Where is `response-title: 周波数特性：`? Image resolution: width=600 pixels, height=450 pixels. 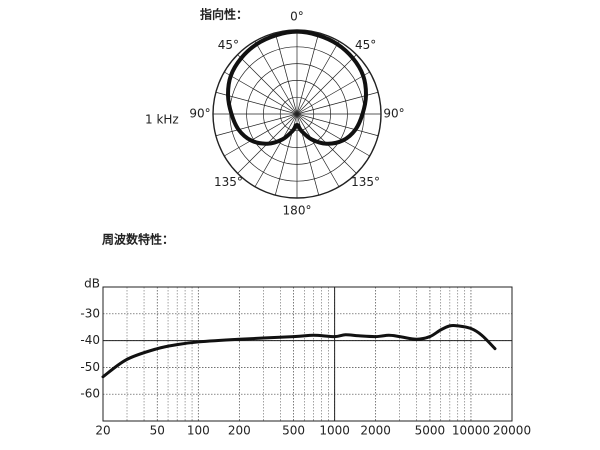
response-title: 周波数特性： is located at coordinates (138, 239).